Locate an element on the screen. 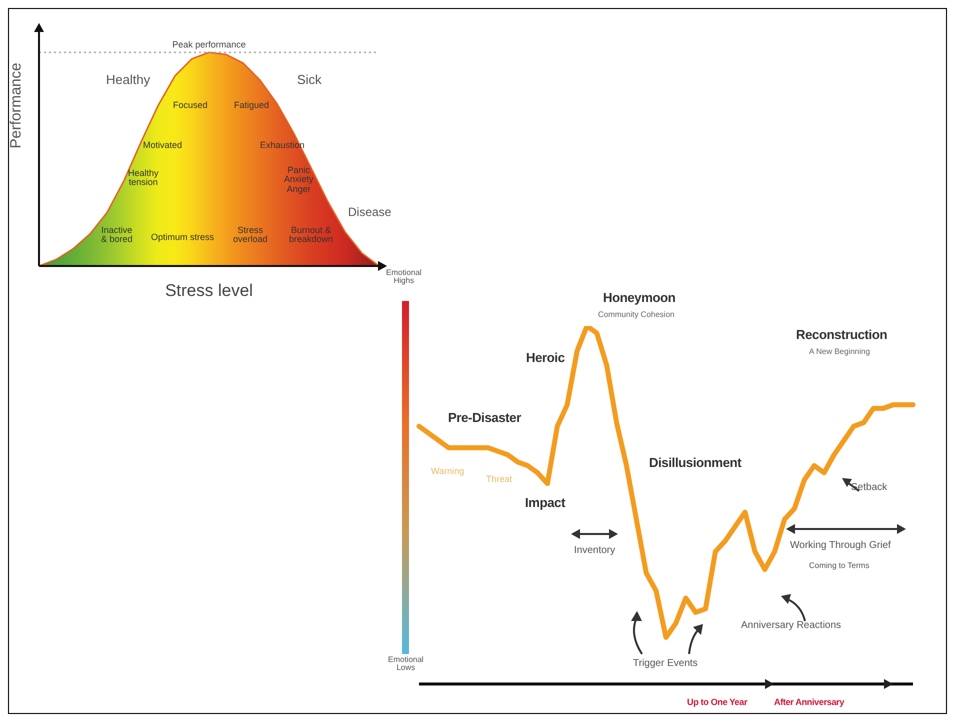 This screenshot has width=955, height=722. text: Community Cohesion is located at coordinates (636, 315).